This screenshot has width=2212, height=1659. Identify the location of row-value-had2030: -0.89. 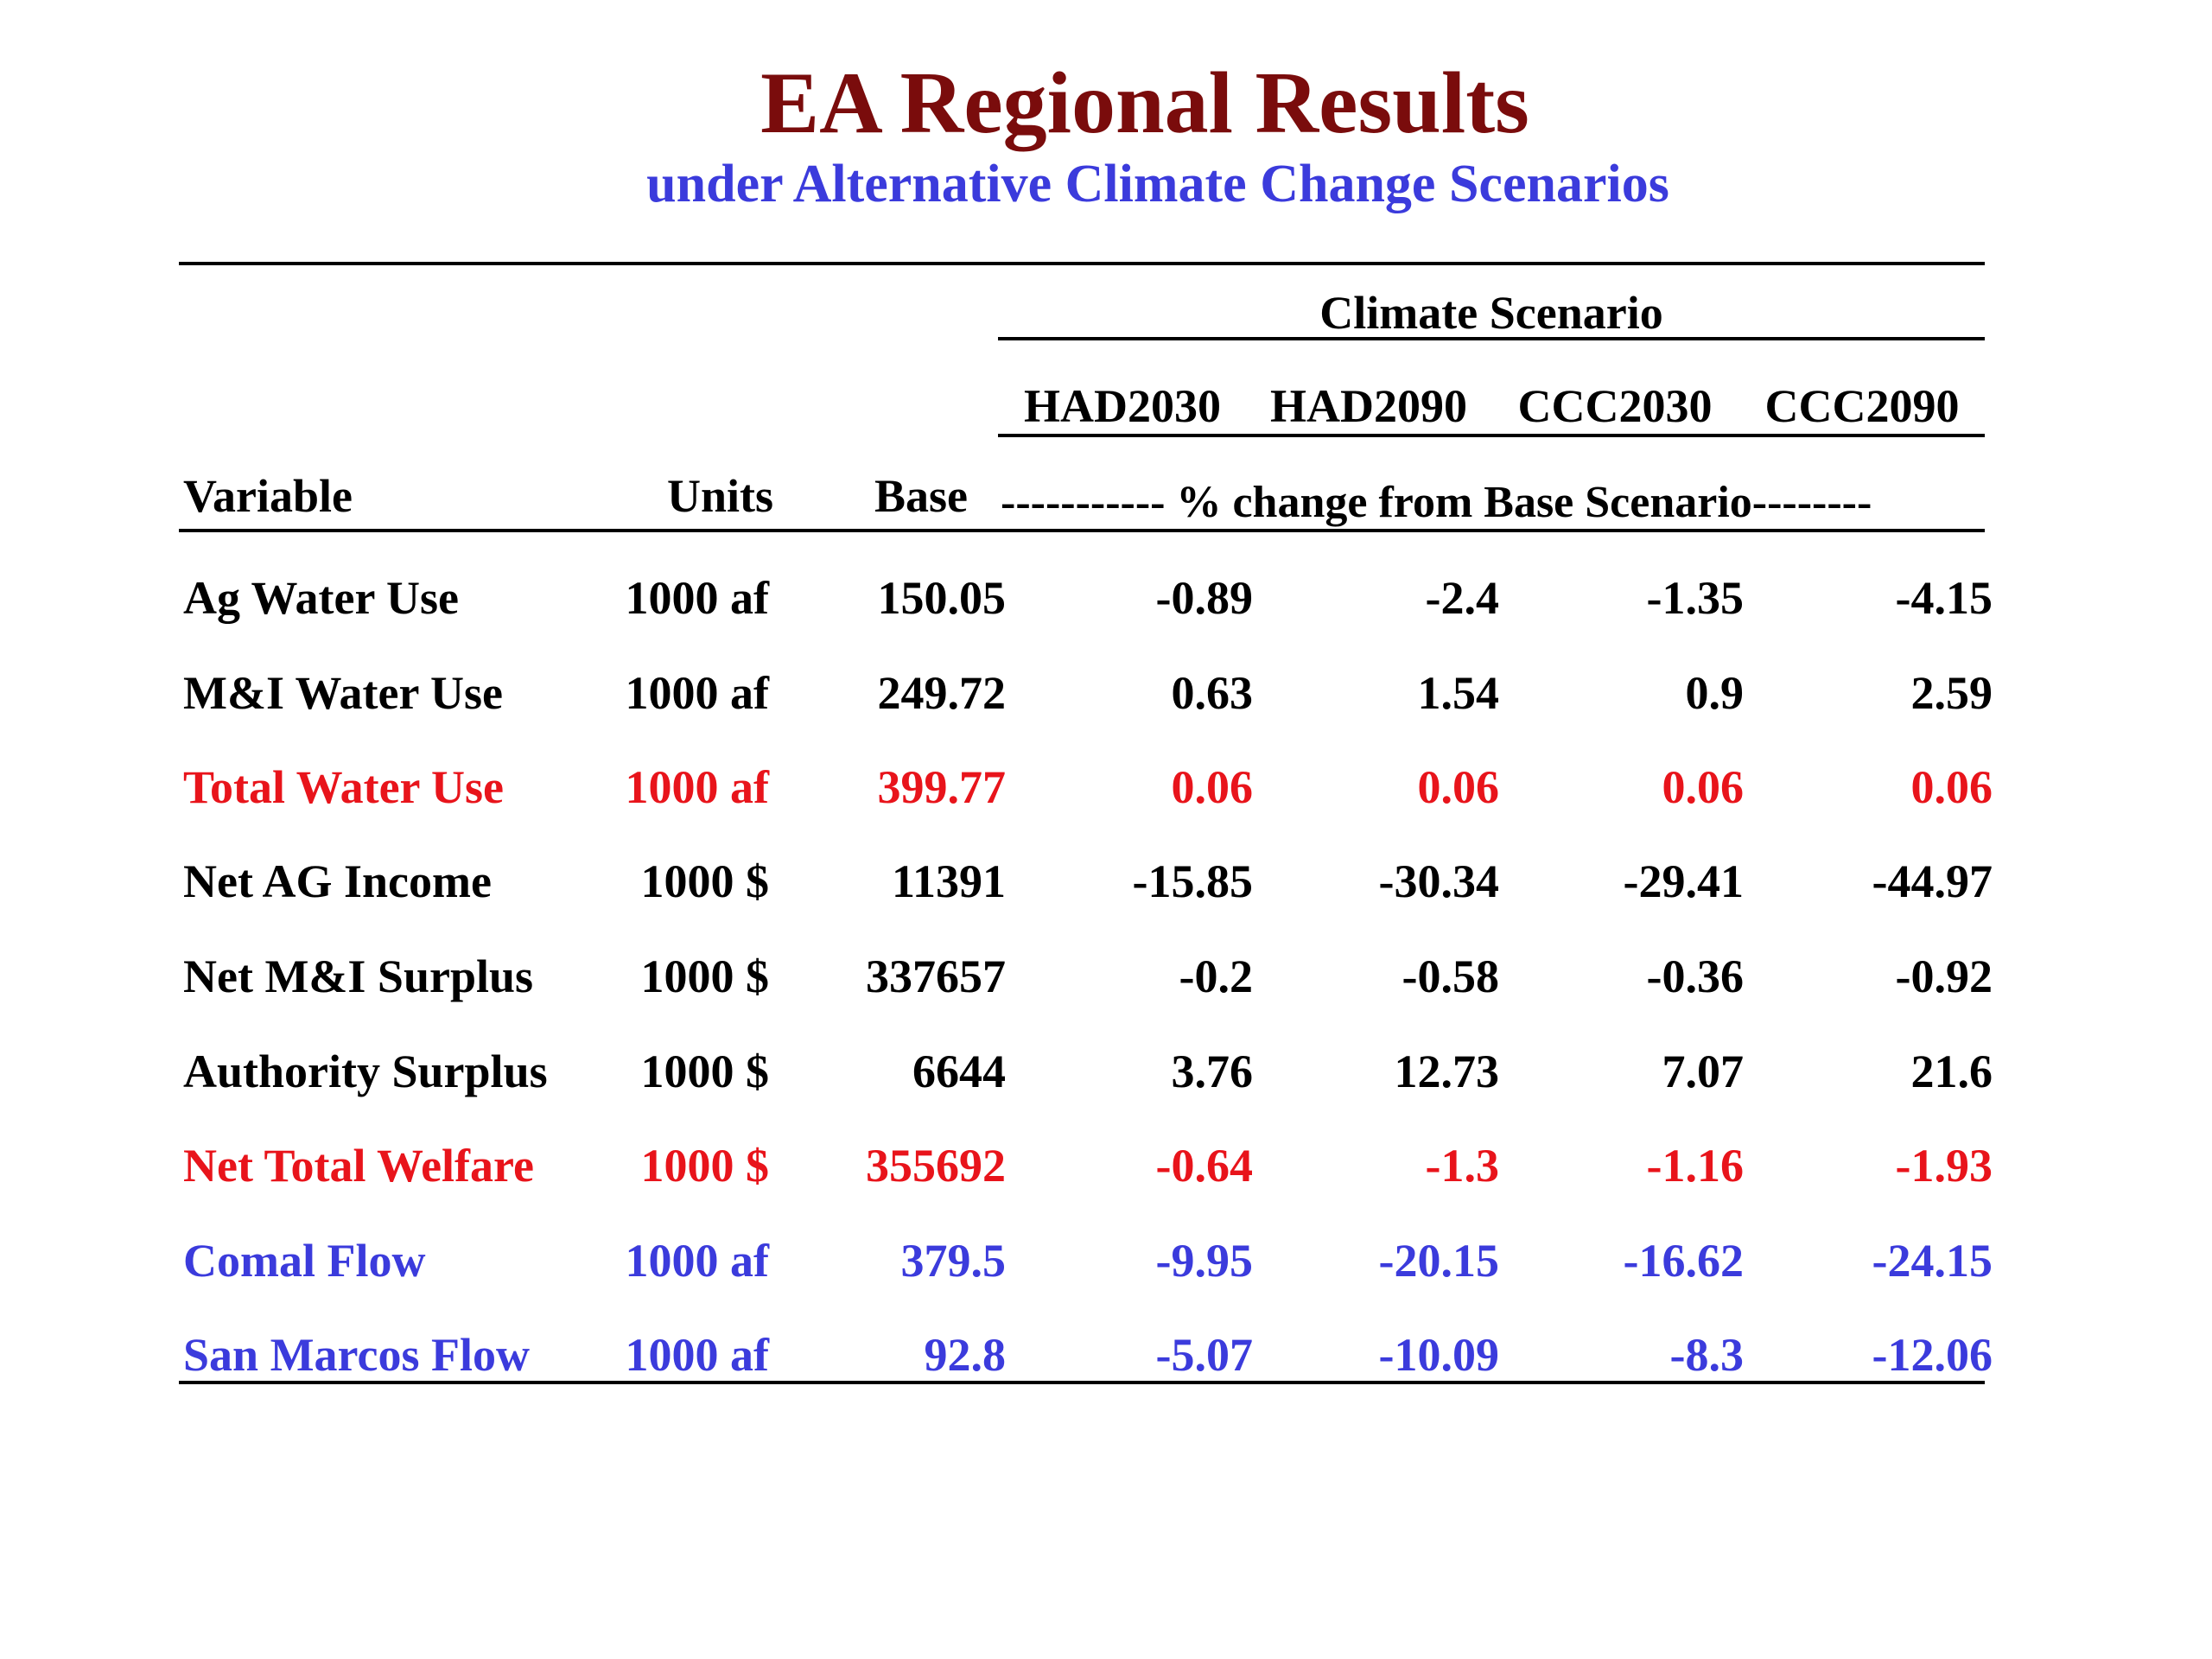
(1204, 598).